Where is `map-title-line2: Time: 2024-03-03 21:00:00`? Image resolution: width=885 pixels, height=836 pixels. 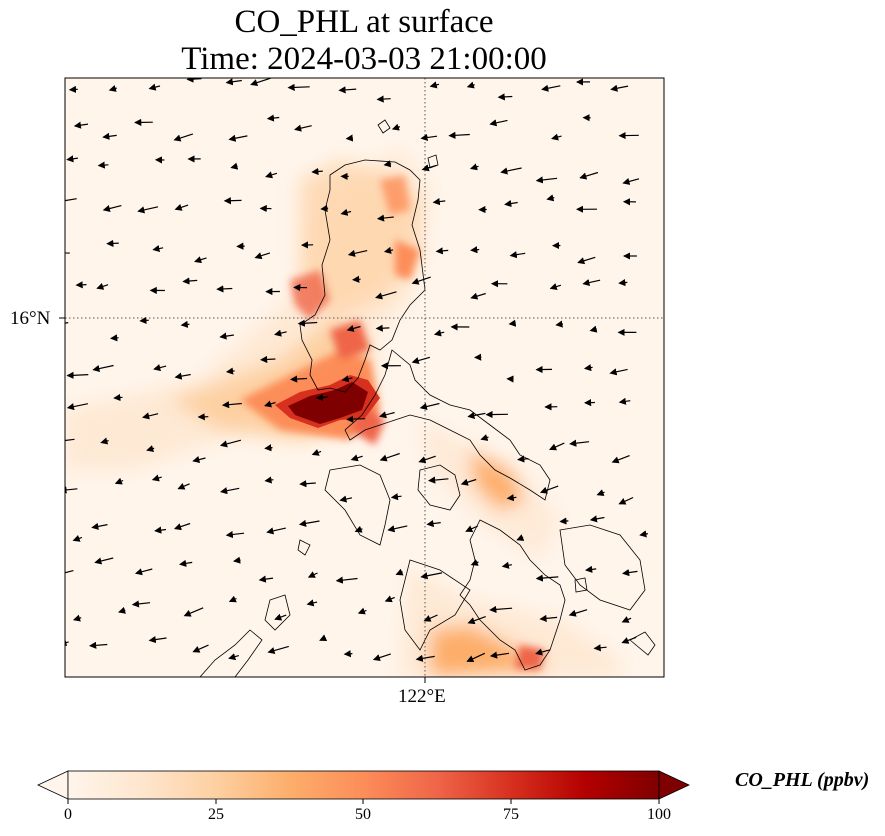 map-title-line2: Time: 2024-03-03 21:00:00 is located at coordinates (364, 59).